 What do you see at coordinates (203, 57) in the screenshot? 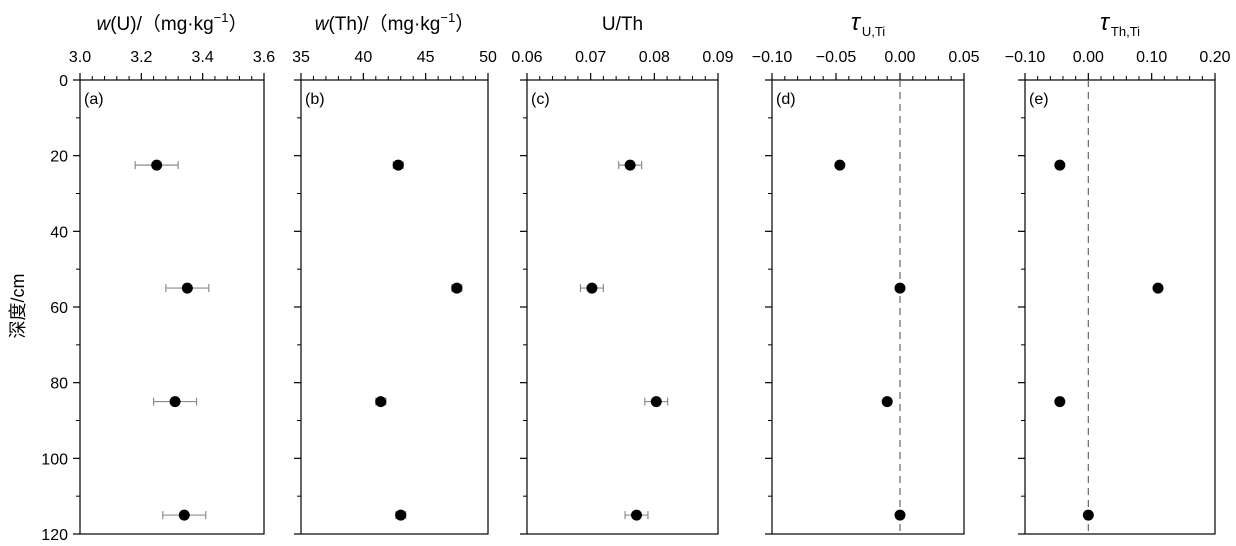
I see `x-tick-label: 3.4` at bounding box center [203, 57].